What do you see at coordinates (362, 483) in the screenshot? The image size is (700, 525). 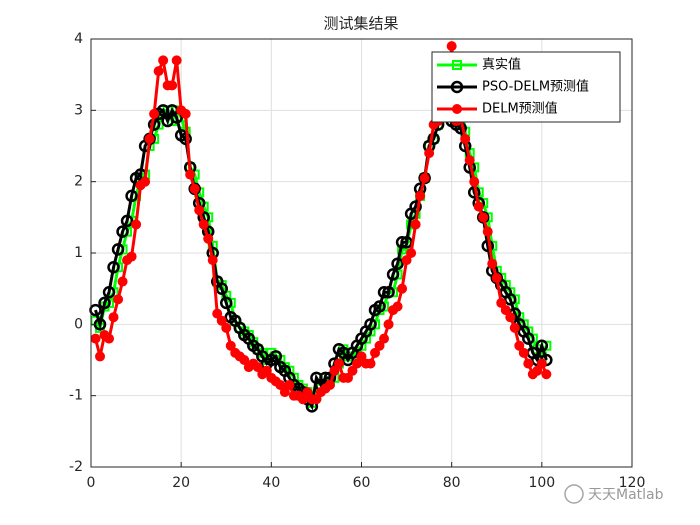 I see `x-tick-label: 60` at bounding box center [362, 483].